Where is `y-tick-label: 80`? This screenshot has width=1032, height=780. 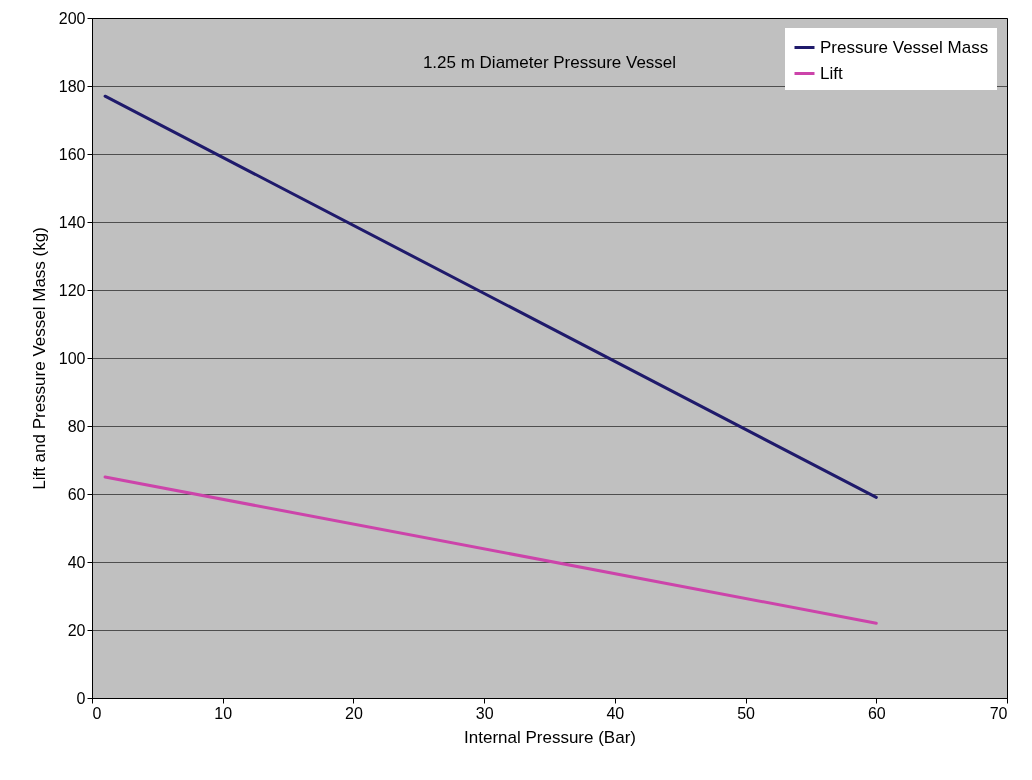 y-tick-label: 80 is located at coordinates (76, 426).